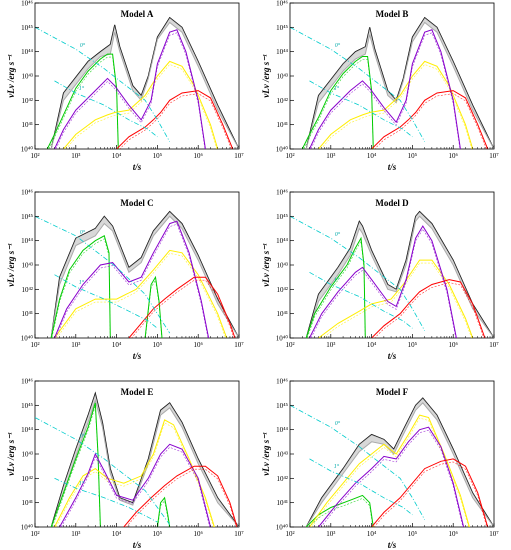  I want to click on angle-label-1: 1°, so click(82, 88).